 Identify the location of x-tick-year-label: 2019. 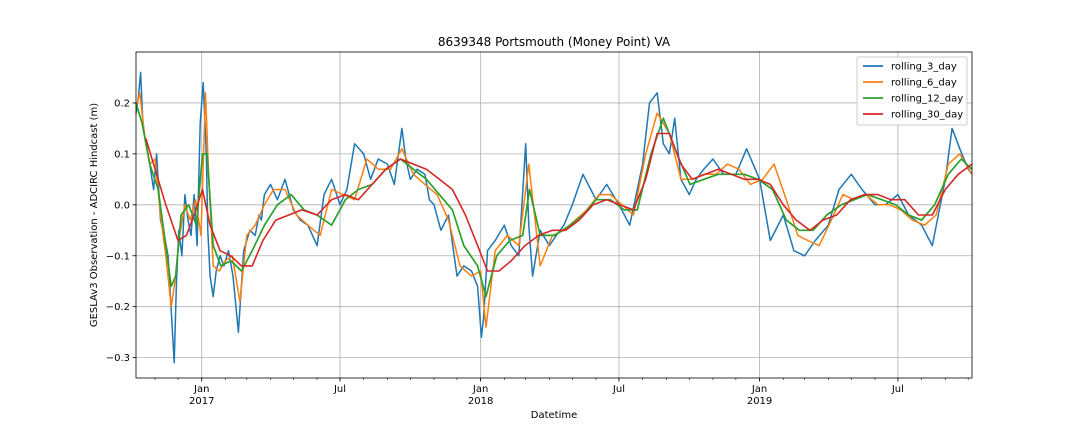
(759, 401).